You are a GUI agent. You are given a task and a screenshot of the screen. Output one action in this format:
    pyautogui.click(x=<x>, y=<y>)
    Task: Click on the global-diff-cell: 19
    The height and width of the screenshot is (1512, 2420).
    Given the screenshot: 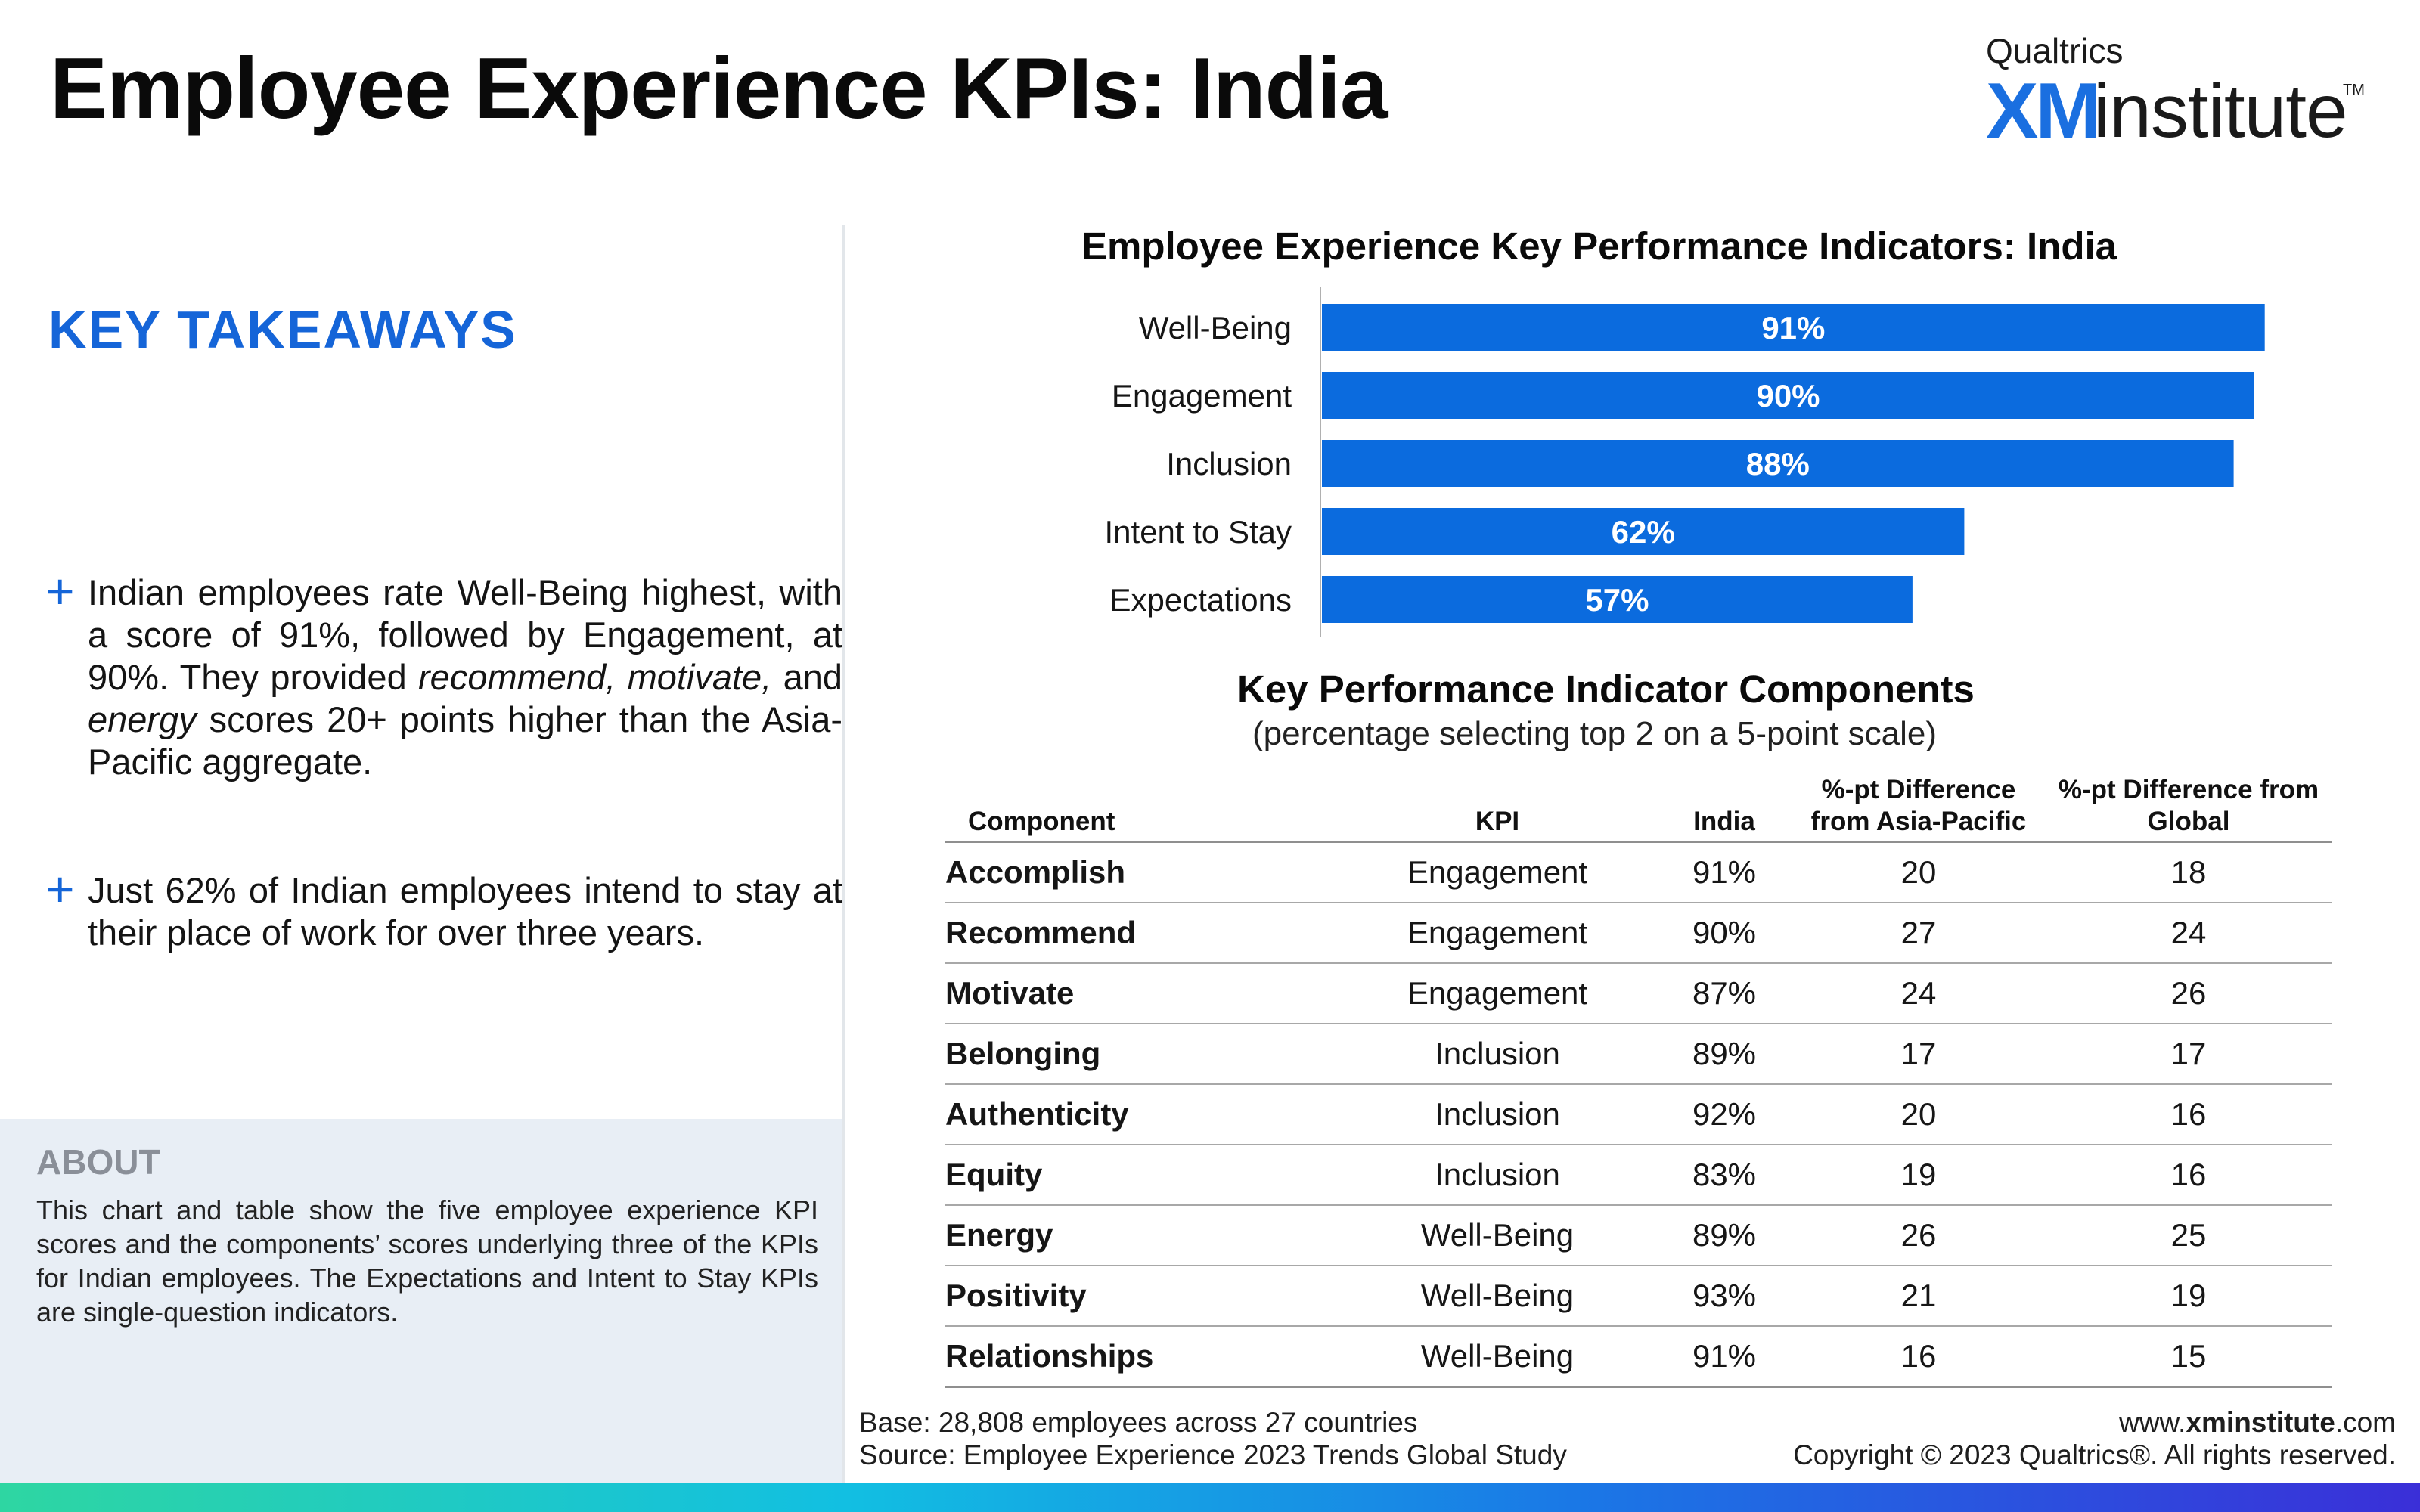 What is the action you would take?
    pyautogui.click(x=2188, y=1296)
    